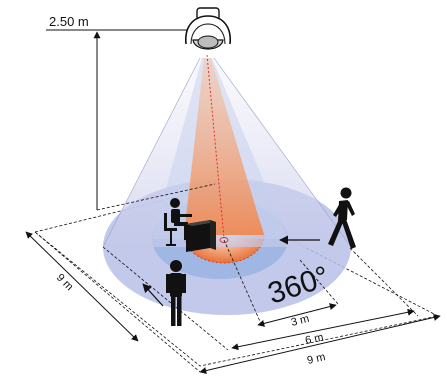 This screenshot has height=376, width=447. What do you see at coordinates (224, 240) in the screenshot?
I see `detection-center-point` at bounding box center [224, 240].